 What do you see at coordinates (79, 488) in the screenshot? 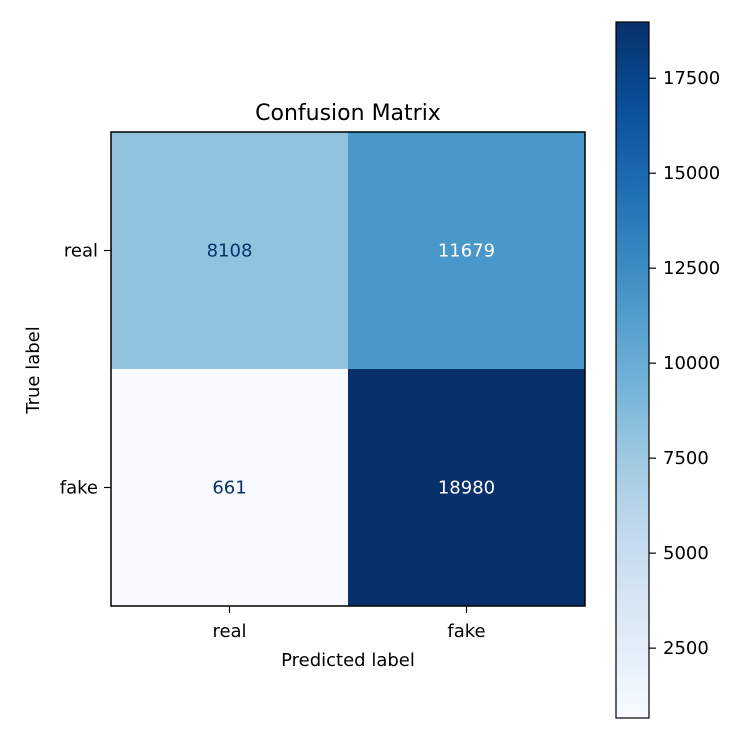
I see `y-tick-label: fake` at bounding box center [79, 488].